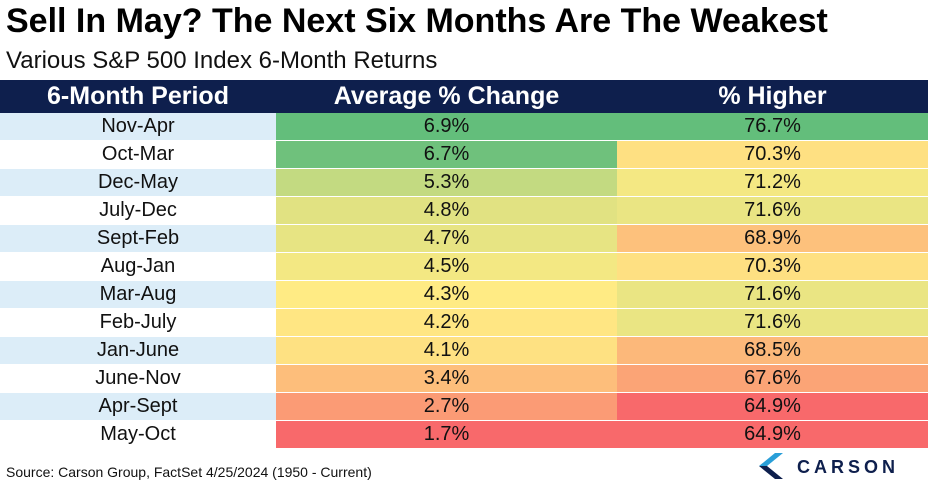  What do you see at coordinates (446, 322) in the screenshot?
I see `avg-change-cell: 4.2%` at bounding box center [446, 322].